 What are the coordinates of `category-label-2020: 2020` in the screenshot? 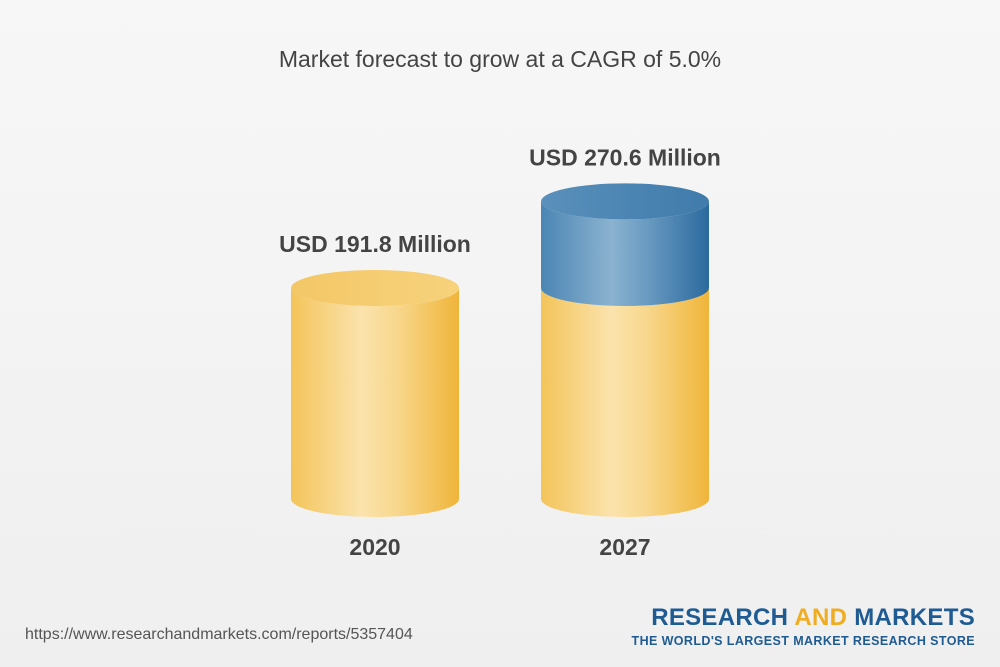 It's located at (374, 547).